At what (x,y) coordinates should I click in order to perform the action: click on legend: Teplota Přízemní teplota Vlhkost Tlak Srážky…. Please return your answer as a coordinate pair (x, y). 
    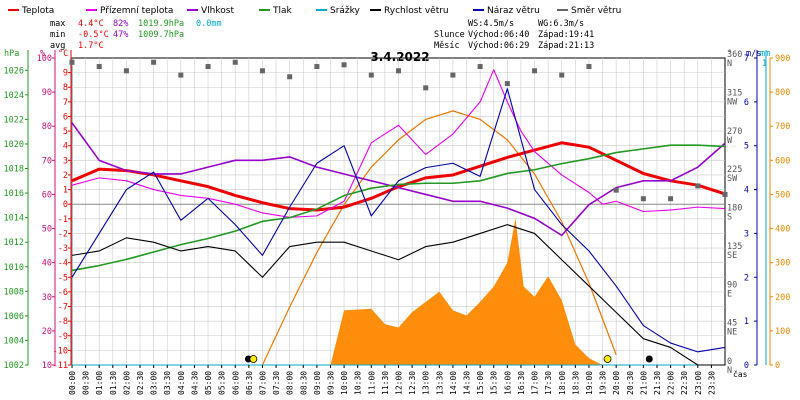
    Looking at the image, I should click on (314, 11).